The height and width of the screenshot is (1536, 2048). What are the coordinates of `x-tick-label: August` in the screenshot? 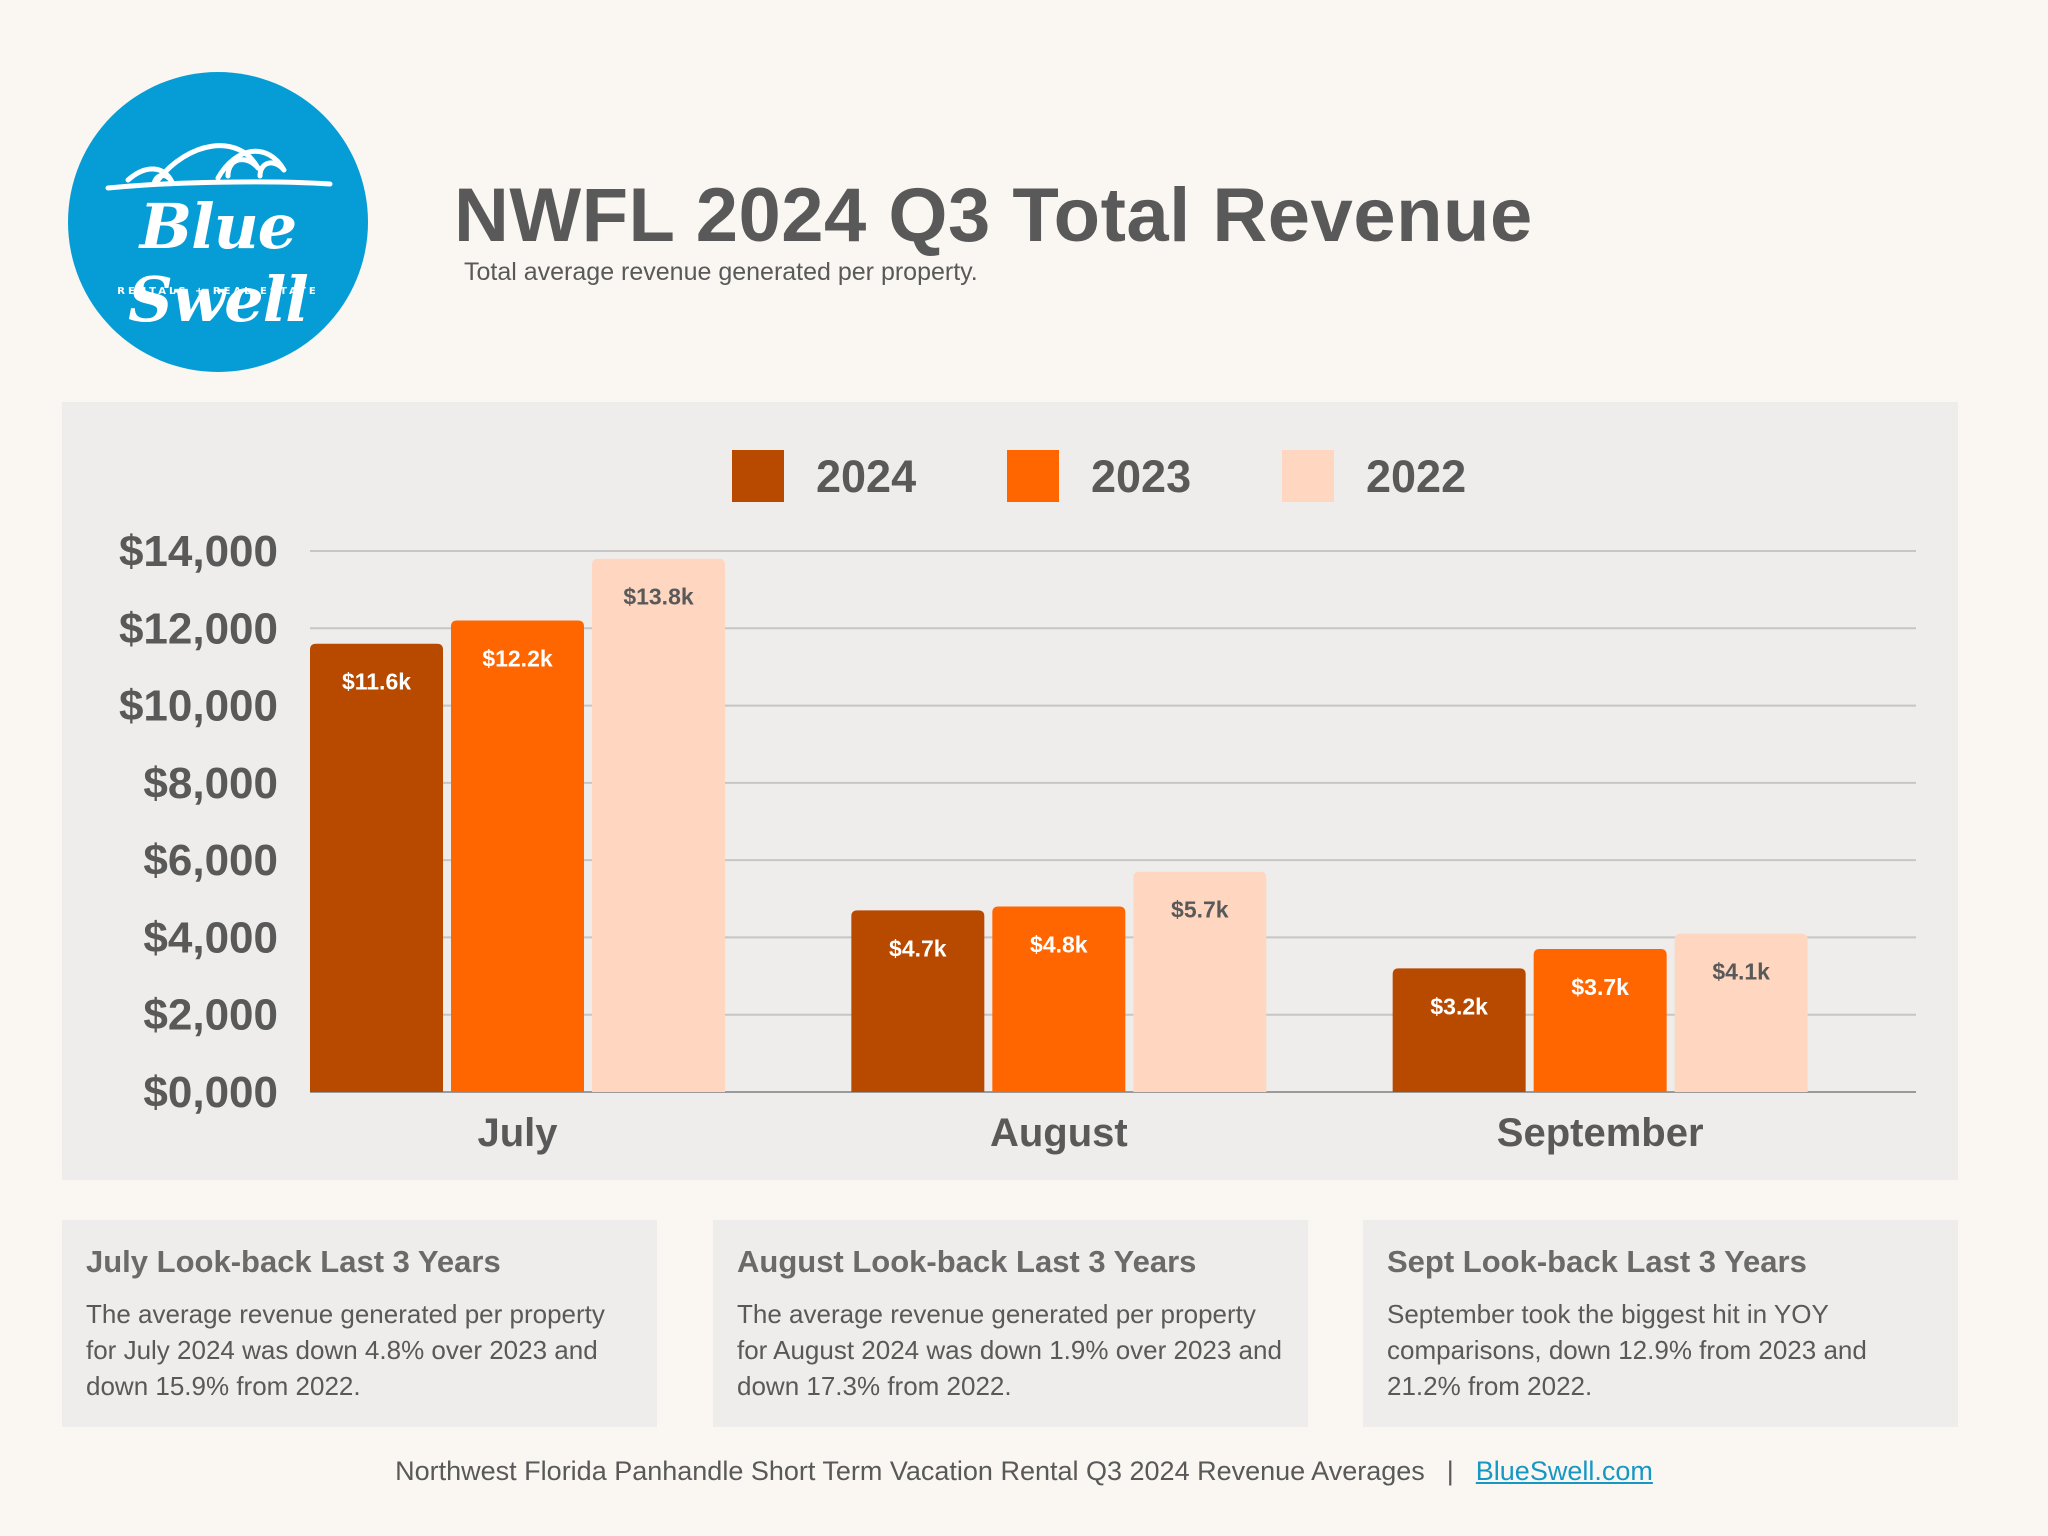 It's located at (1059, 1133).